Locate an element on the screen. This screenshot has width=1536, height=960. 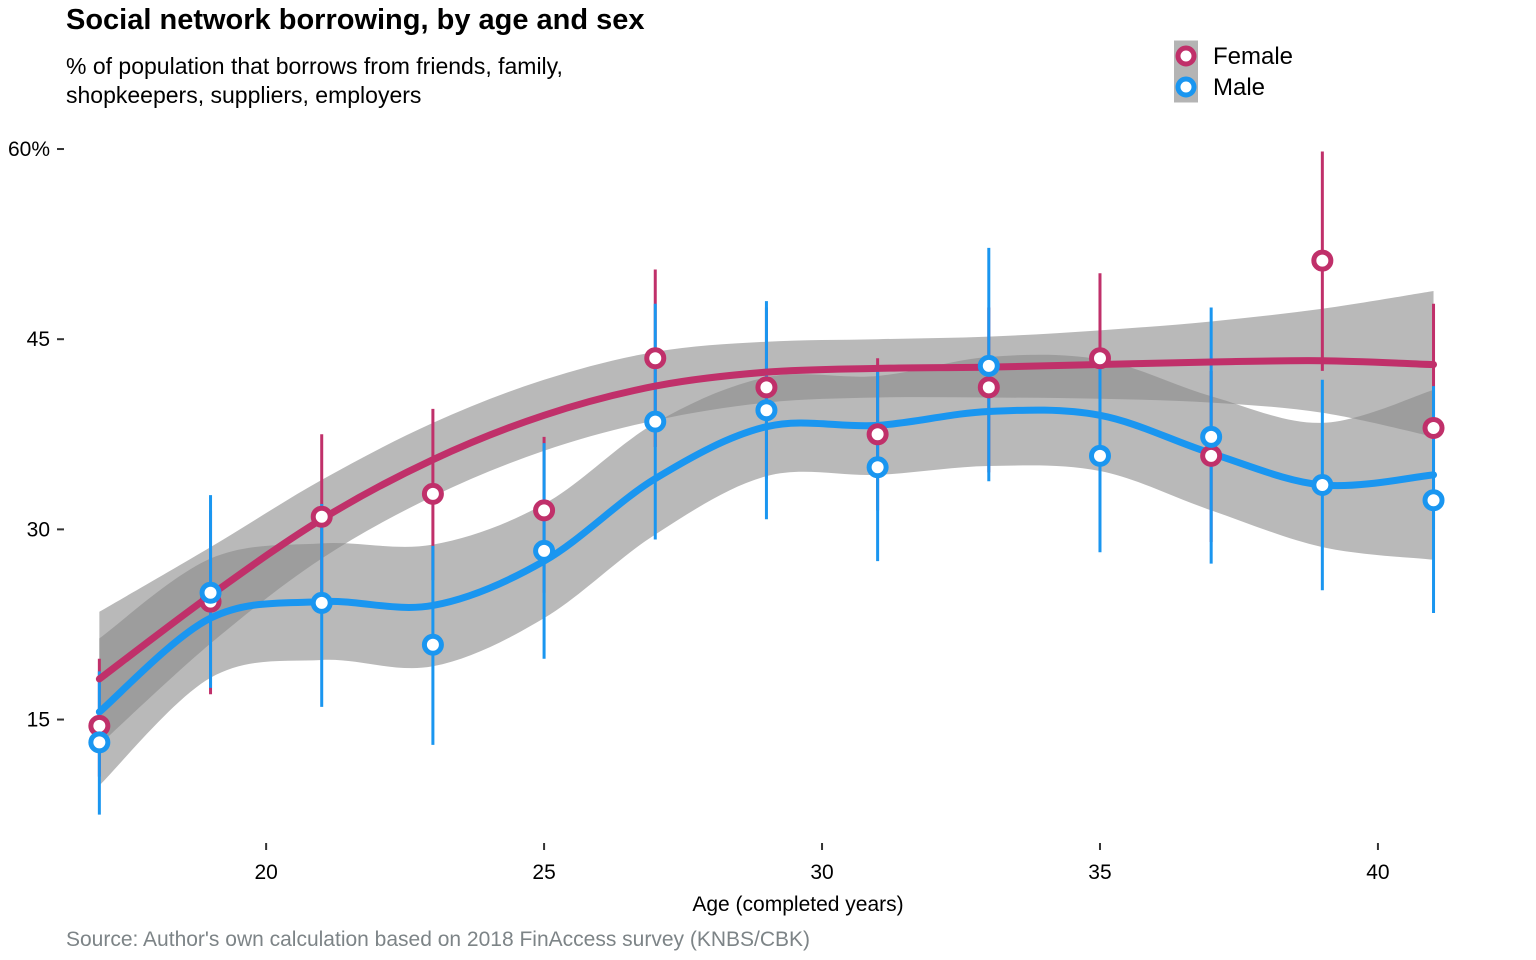
y-tick-label: 60% is located at coordinates (29, 149).